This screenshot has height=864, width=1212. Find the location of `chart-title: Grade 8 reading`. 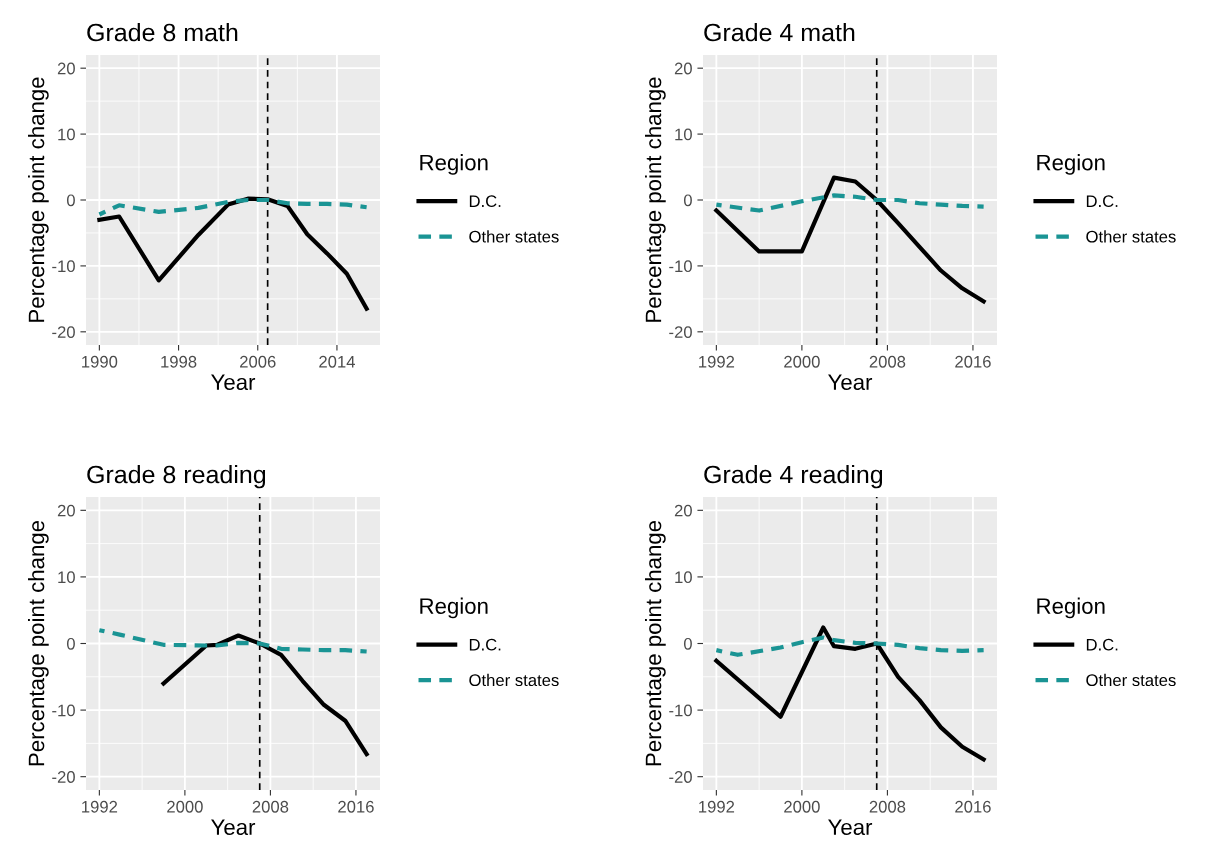

chart-title: Grade 8 reading is located at coordinates (176, 476).